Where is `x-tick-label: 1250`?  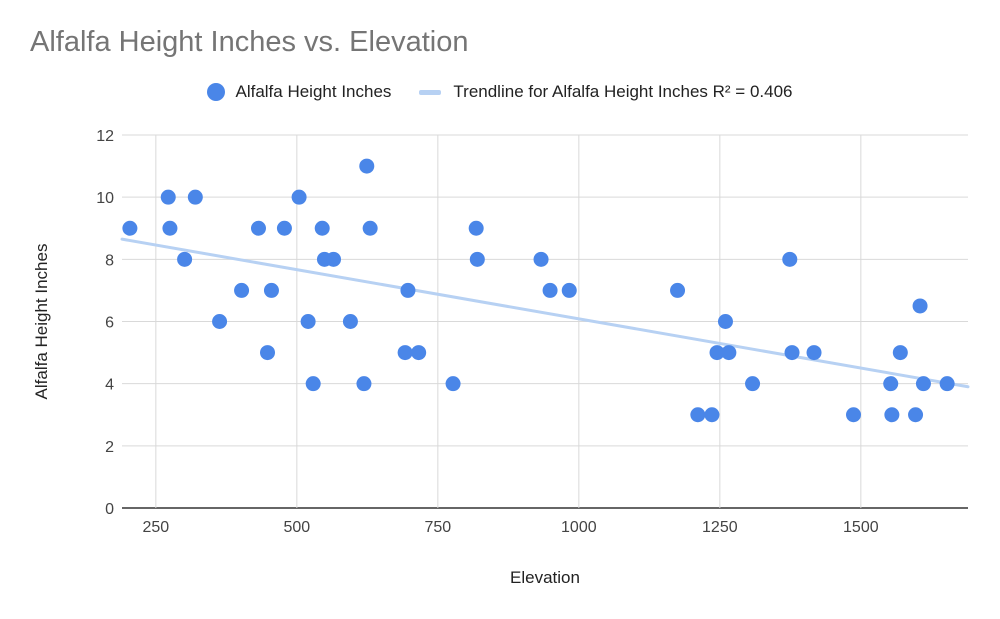
x-tick-label: 1250 is located at coordinates (720, 527).